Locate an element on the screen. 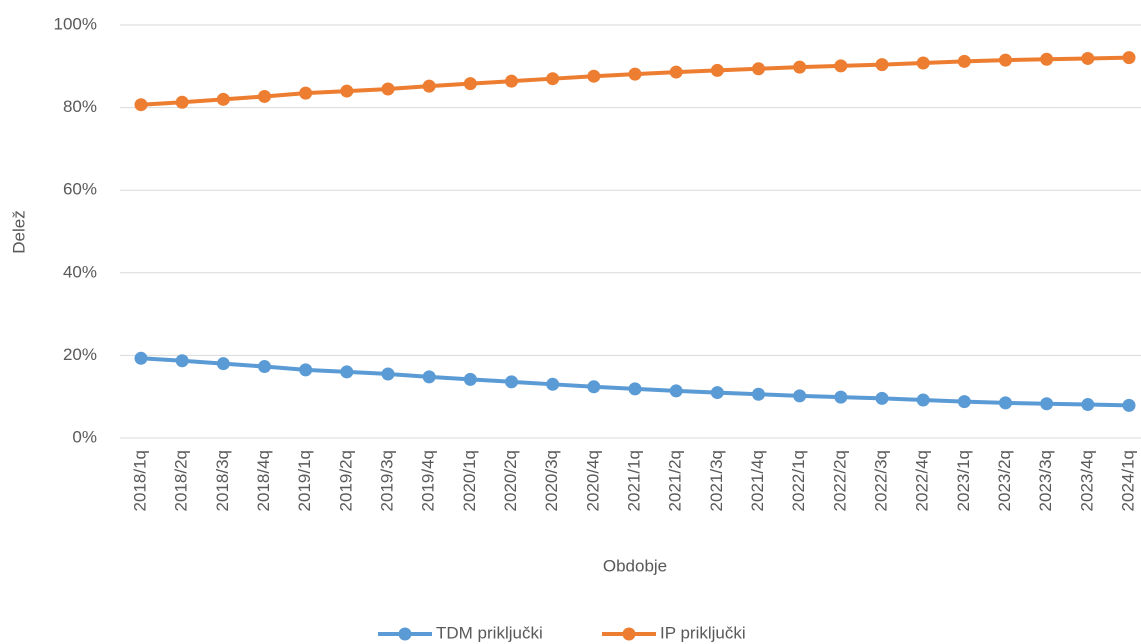 This screenshot has width=1141, height=644. x-tick-label: 2019/3q is located at coordinates (386, 480).